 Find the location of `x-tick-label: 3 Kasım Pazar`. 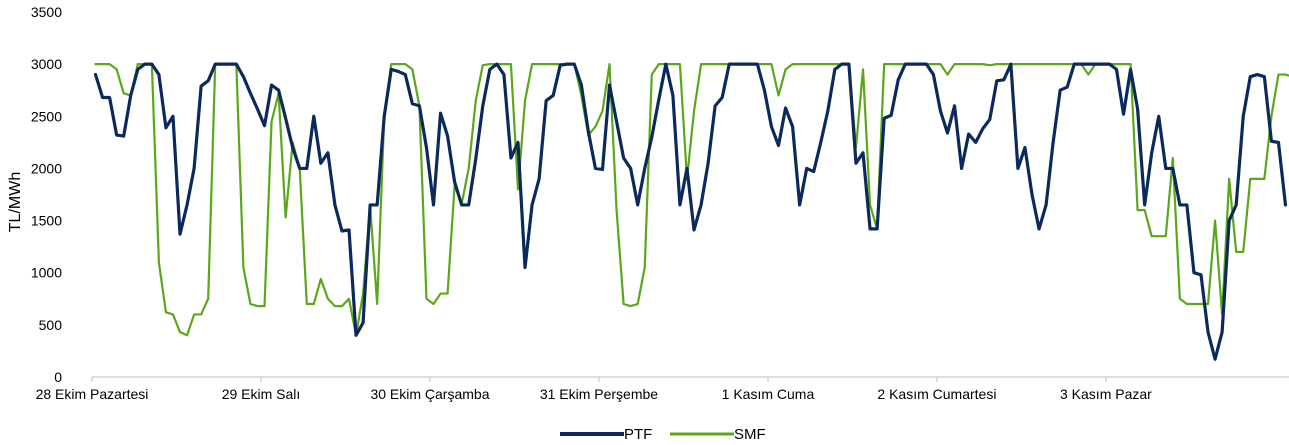

x-tick-label: 3 Kasım Pazar is located at coordinates (1106, 394).